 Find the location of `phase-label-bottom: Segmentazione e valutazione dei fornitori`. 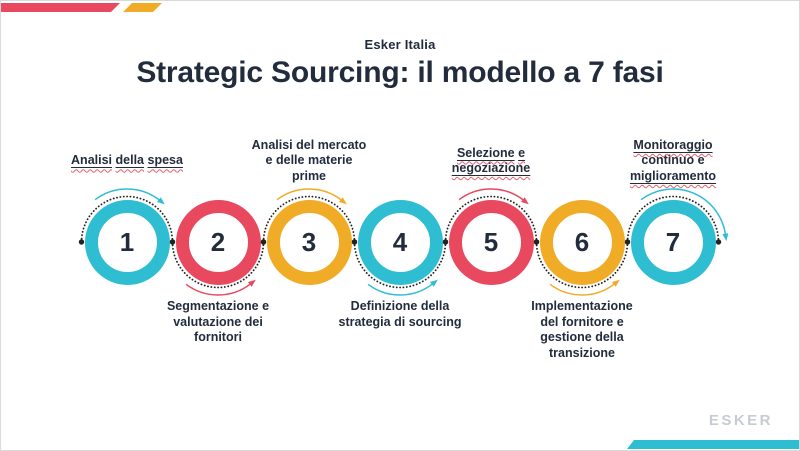

phase-label-bottom: Segmentazione e valutazione dei fornitori is located at coordinates (218, 321).